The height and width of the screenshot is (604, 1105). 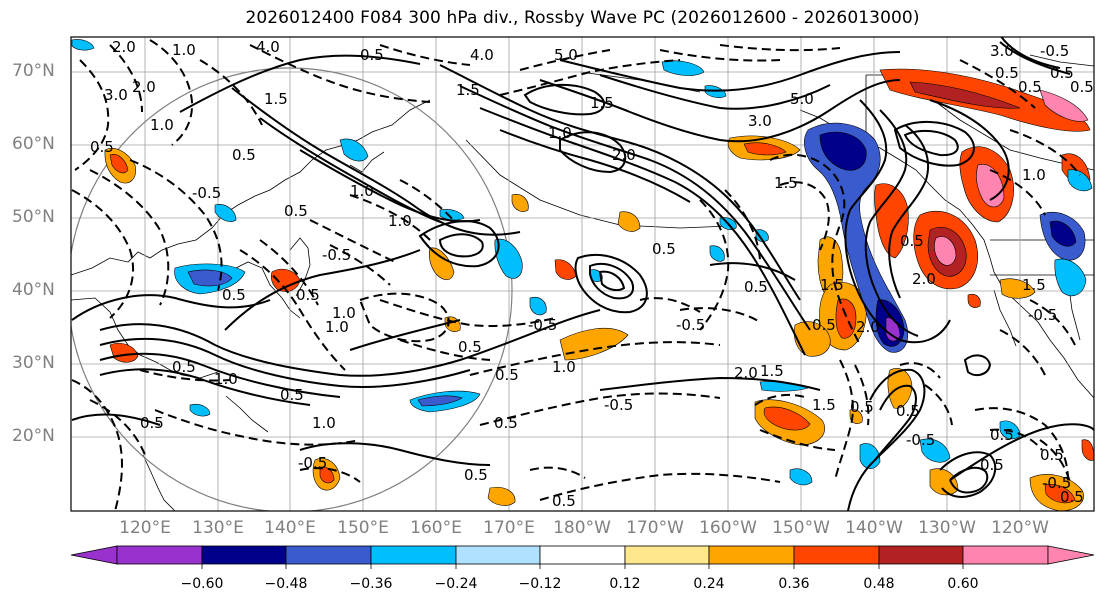 I want to click on contour-label: 4.0, so click(x=482, y=55).